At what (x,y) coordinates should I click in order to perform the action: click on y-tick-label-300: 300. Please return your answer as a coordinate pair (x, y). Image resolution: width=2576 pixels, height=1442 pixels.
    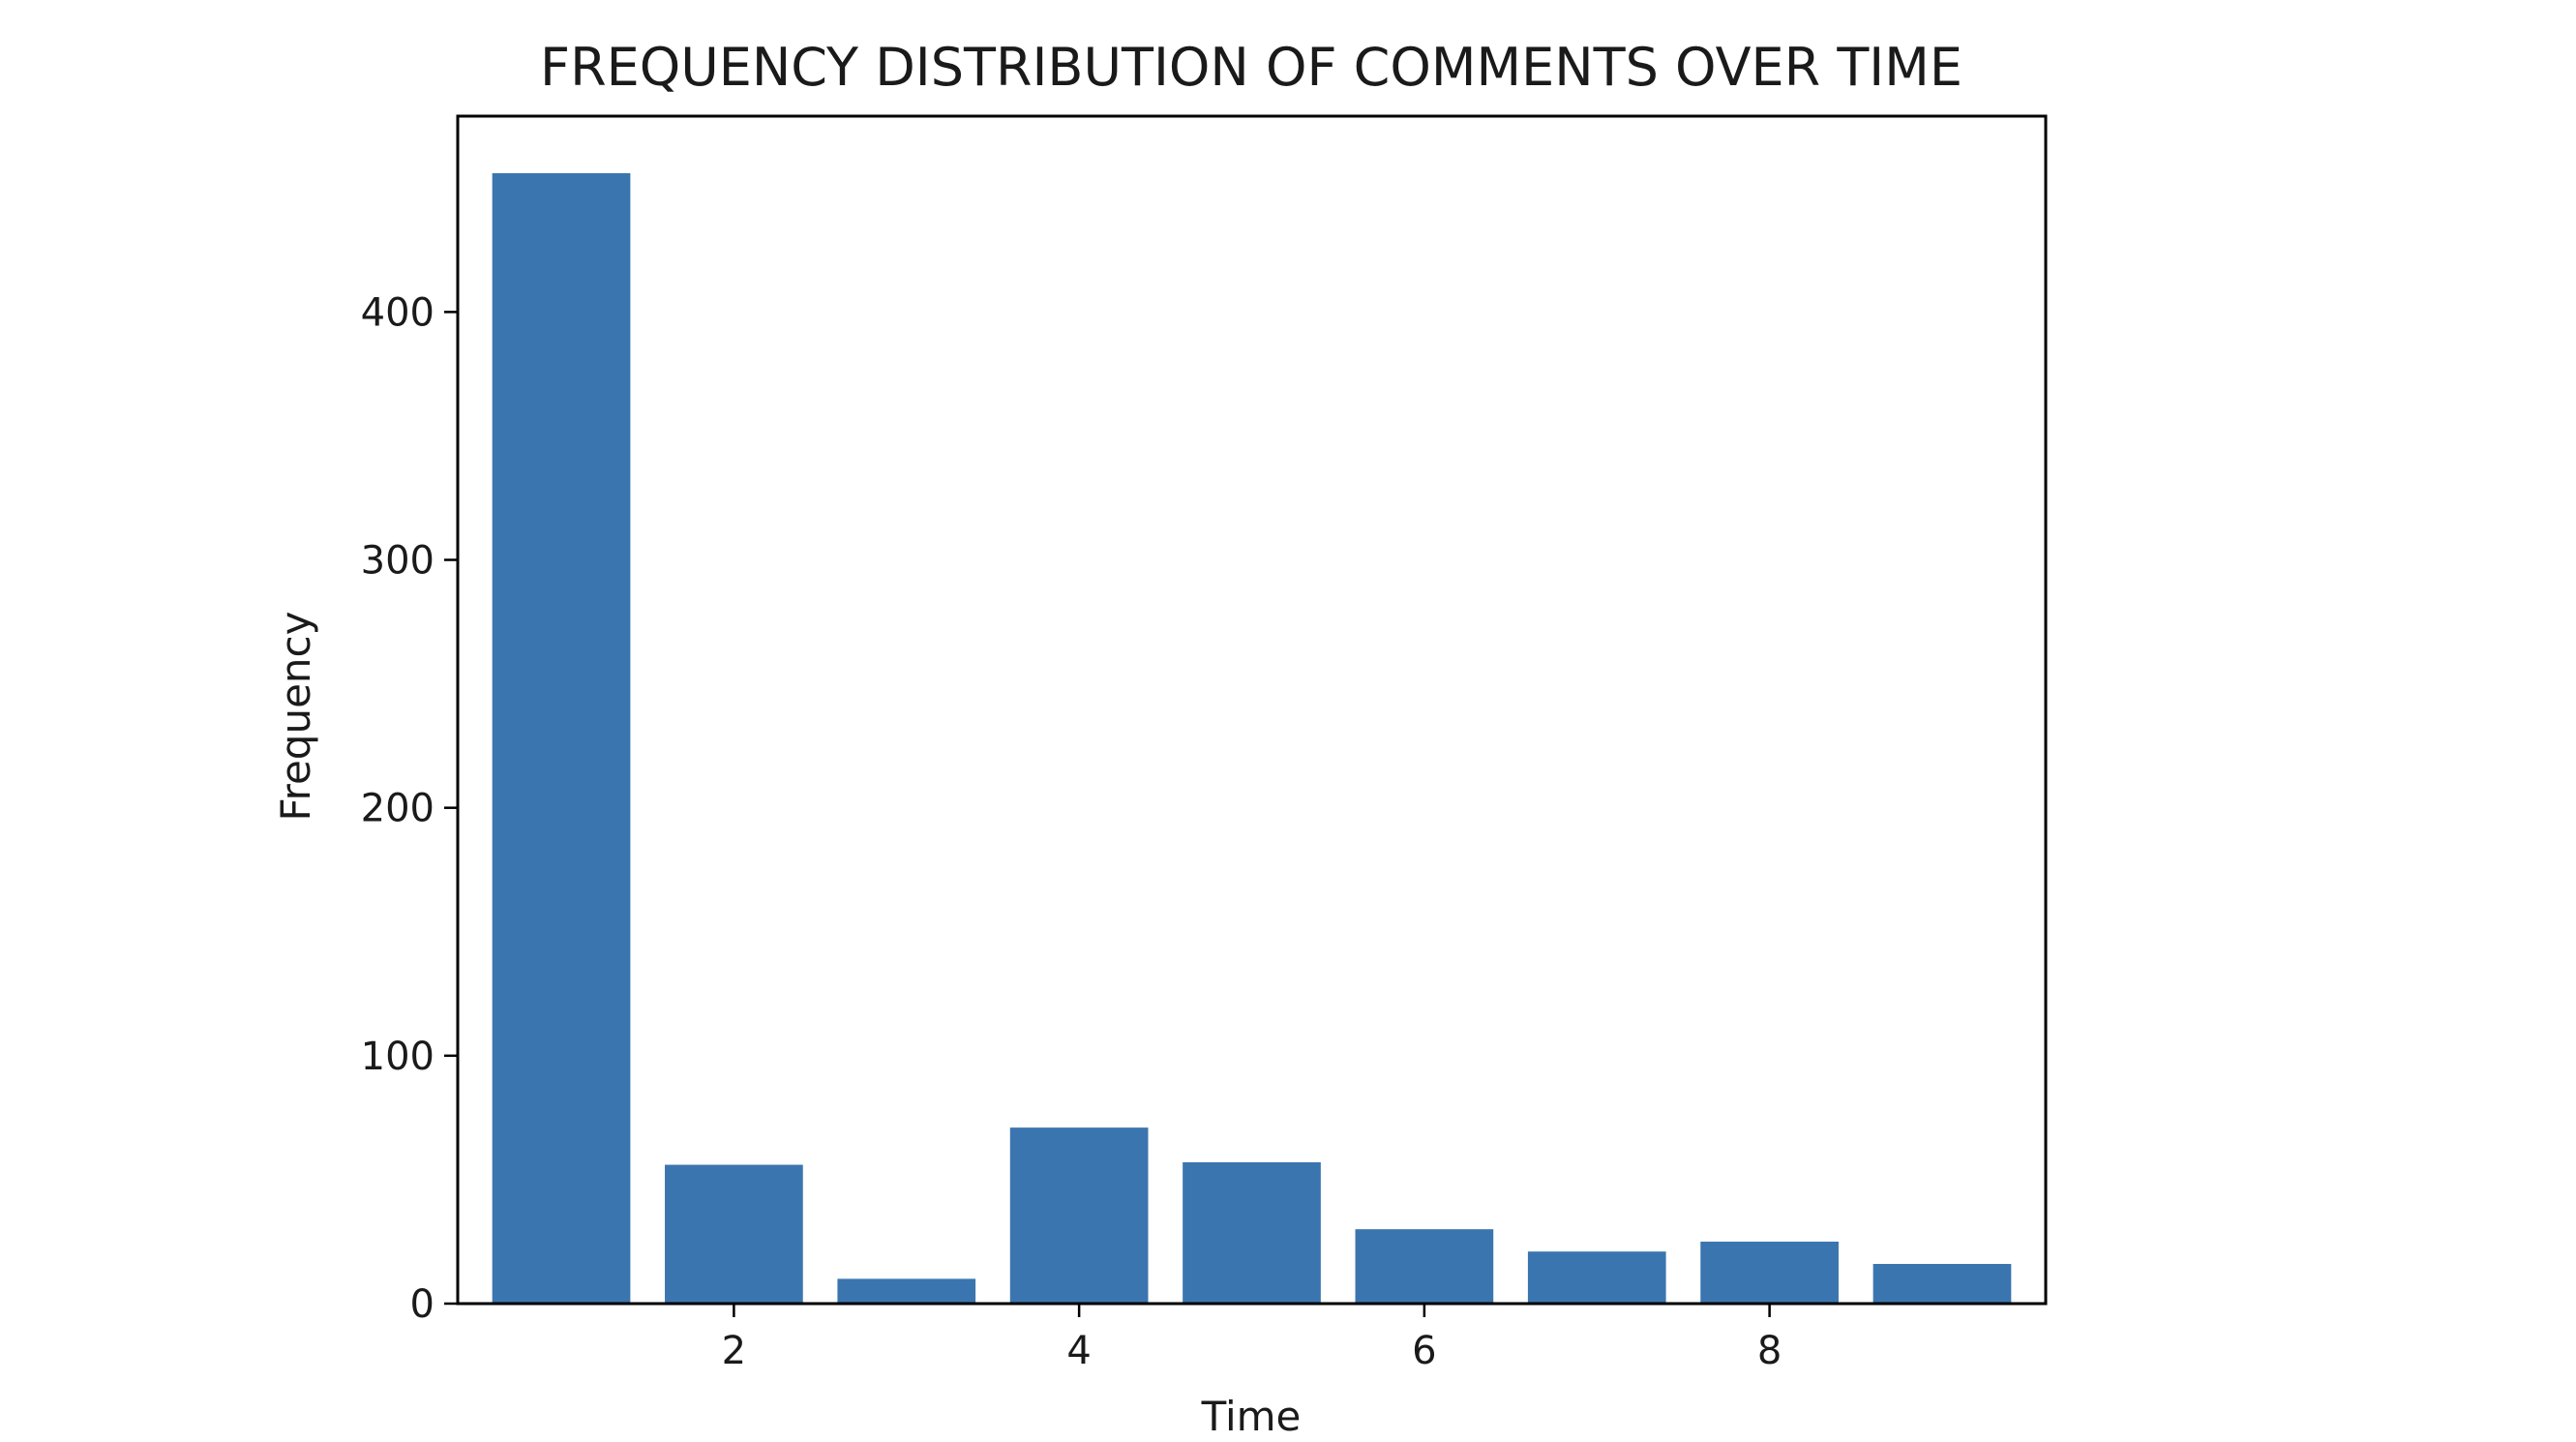
    Looking at the image, I should click on (397, 561).